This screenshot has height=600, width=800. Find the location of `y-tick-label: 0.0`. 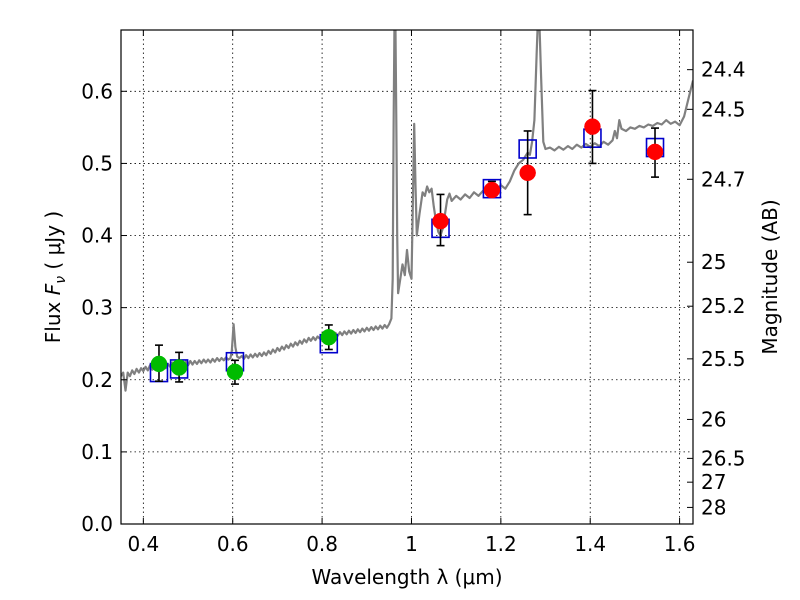

y-tick-label: 0.0 is located at coordinates (97, 524).